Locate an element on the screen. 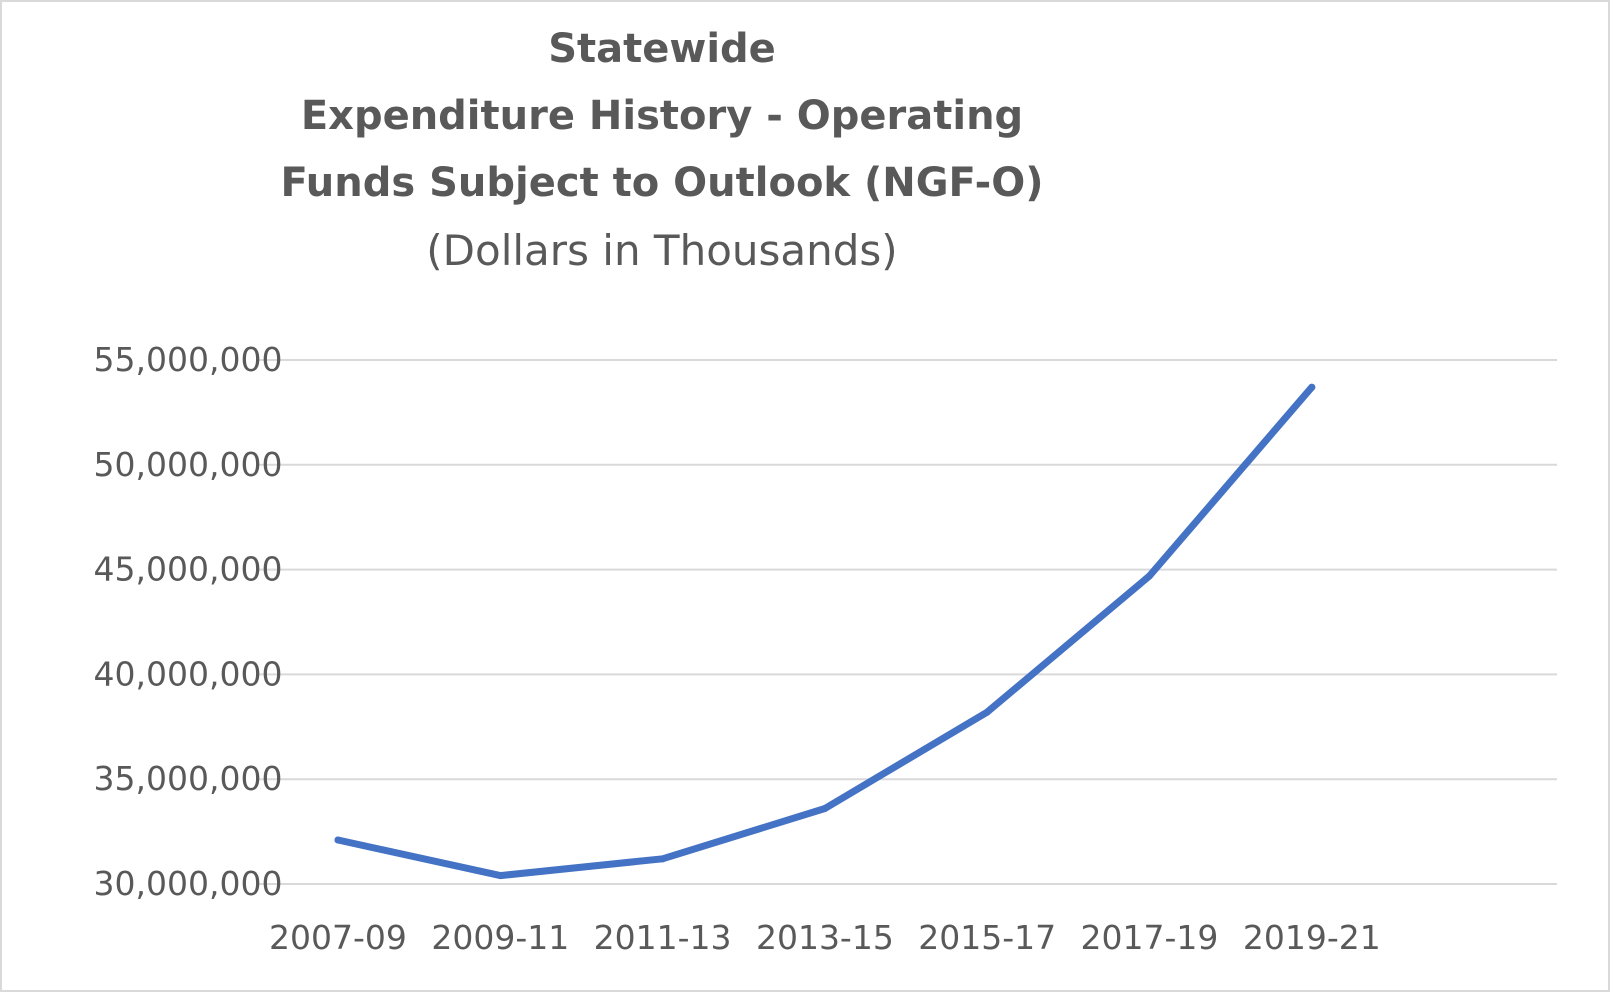 This screenshot has width=1610, height=992. x-tick-label: 2013-15 is located at coordinates (825, 937).